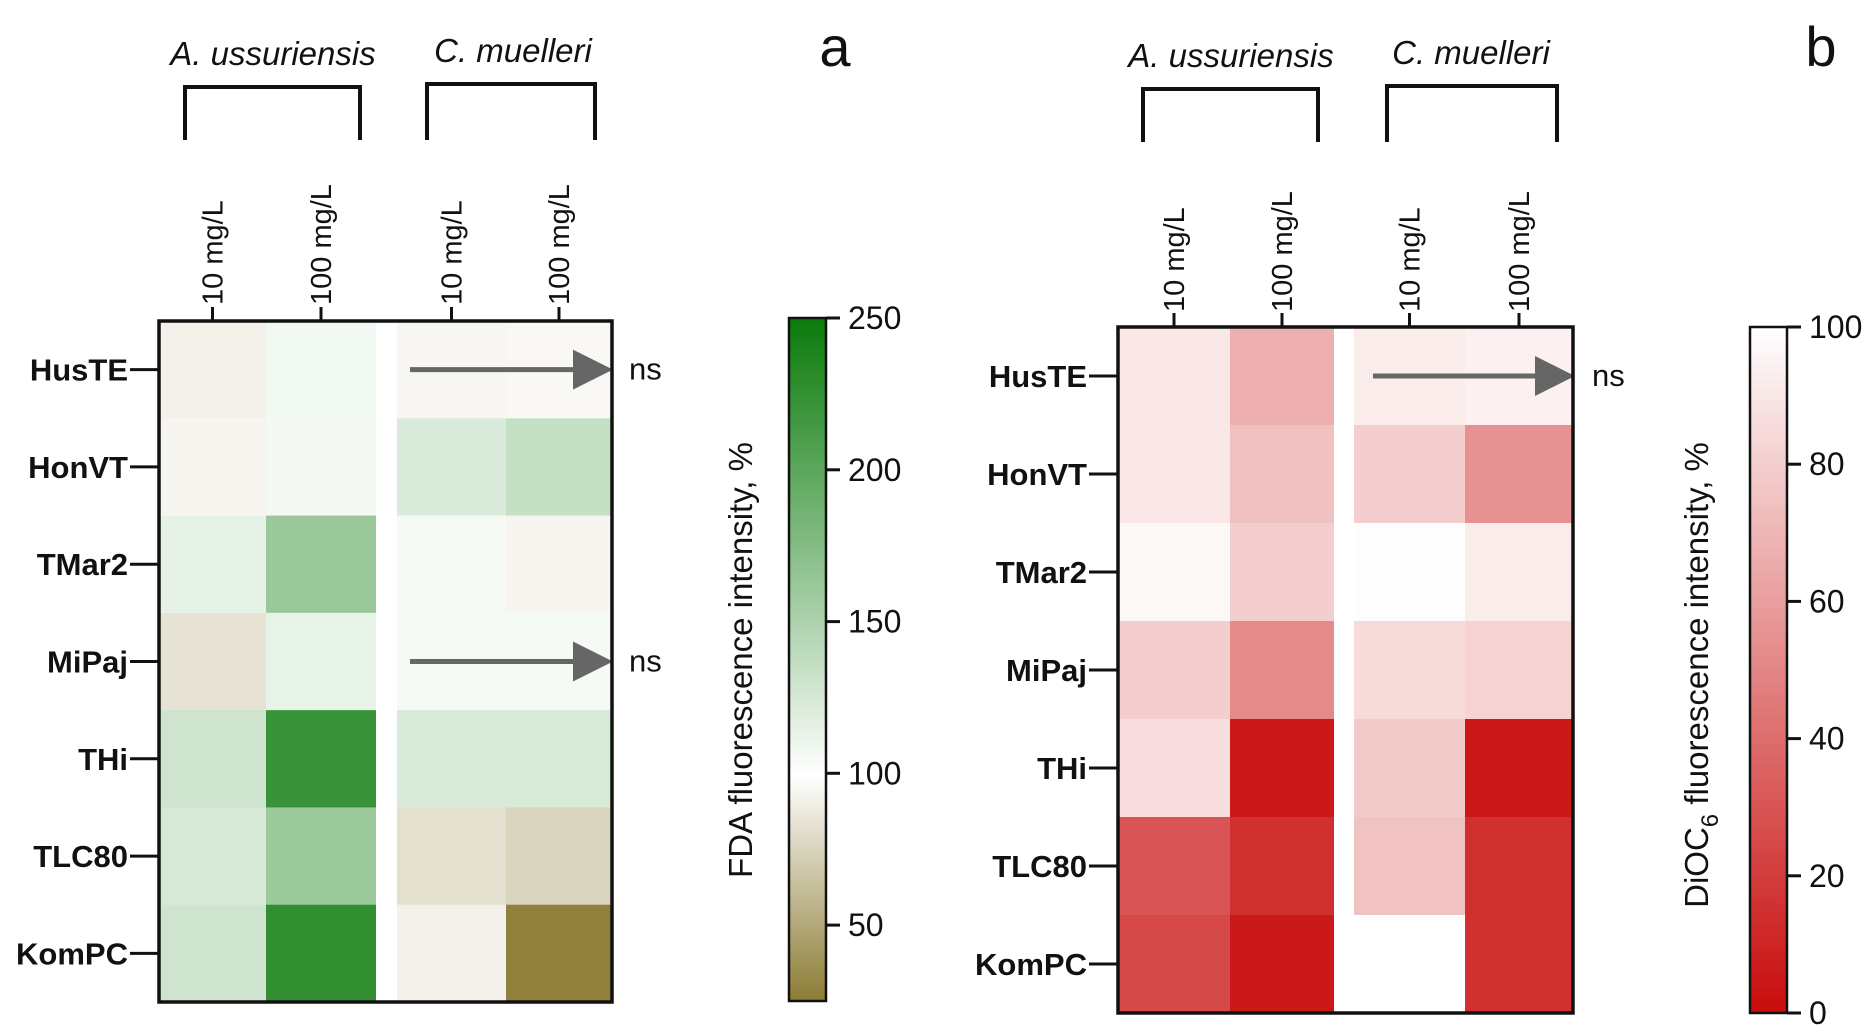  I want to click on panel-a-group-2-label: C. muelleri, so click(513, 50).